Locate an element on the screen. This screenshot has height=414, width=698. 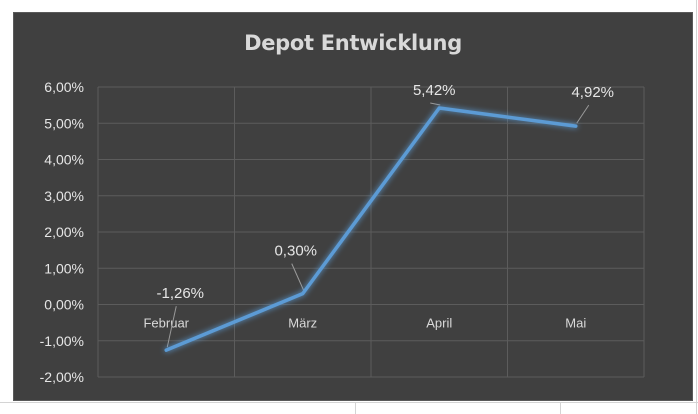
x-category-label: März is located at coordinates (302, 323).